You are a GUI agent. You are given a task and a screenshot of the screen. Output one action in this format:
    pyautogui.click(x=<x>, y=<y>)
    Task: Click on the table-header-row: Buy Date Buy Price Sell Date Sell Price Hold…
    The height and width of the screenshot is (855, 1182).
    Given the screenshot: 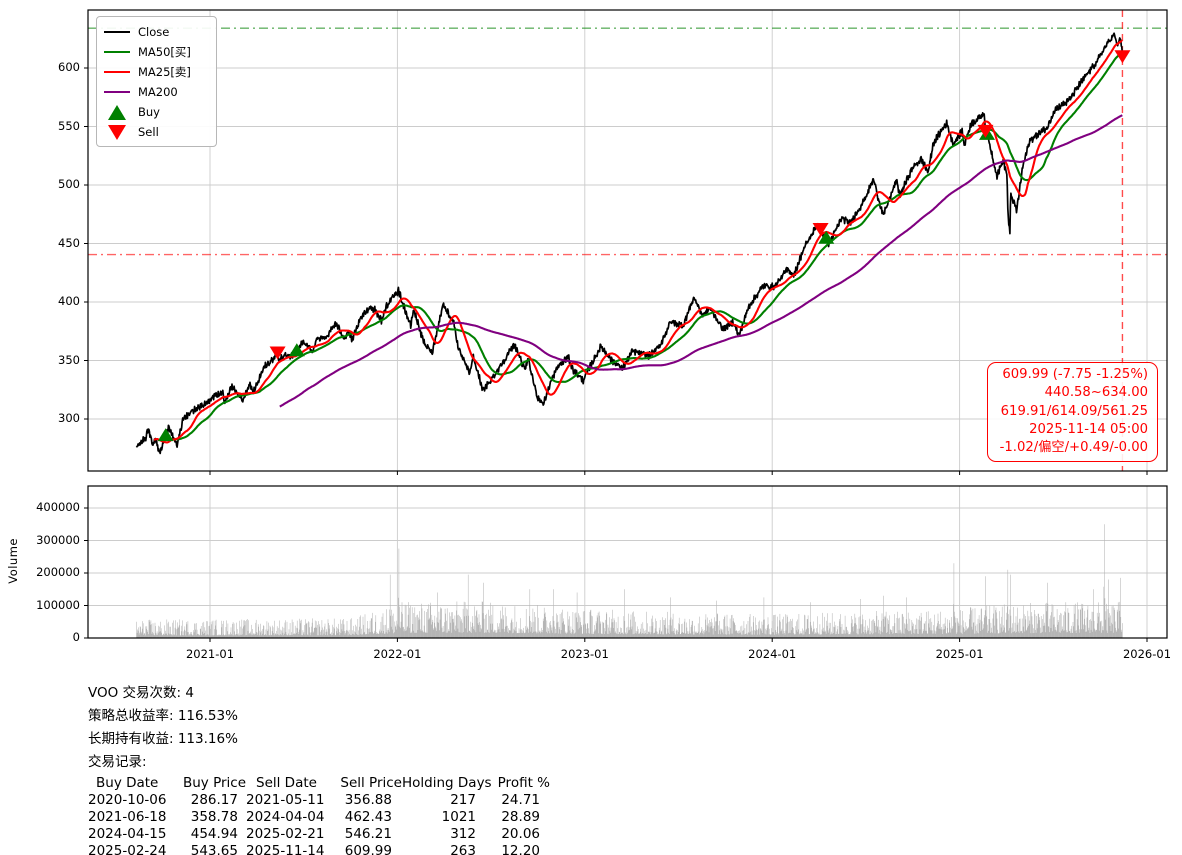 What is the action you would take?
    pyautogui.click(x=319, y=783)
    